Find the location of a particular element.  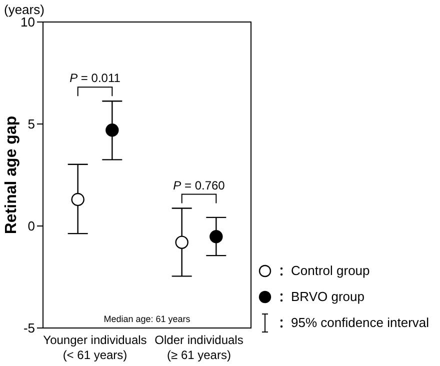

text: 95% confidence interval is located at coordinates (360, 323).